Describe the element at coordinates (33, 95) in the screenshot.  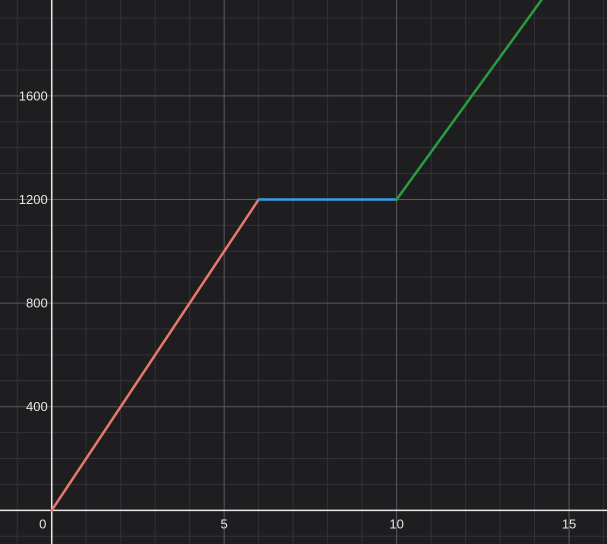
I see `y-tick-label: 1600` at that location.